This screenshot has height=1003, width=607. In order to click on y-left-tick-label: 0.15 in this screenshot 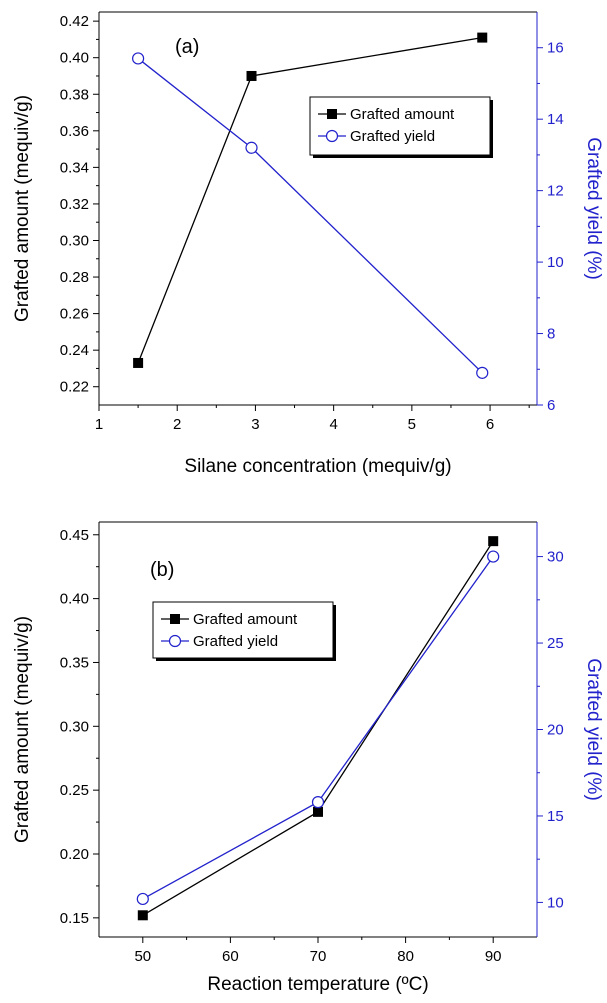, I will do `click(74, 918)`.